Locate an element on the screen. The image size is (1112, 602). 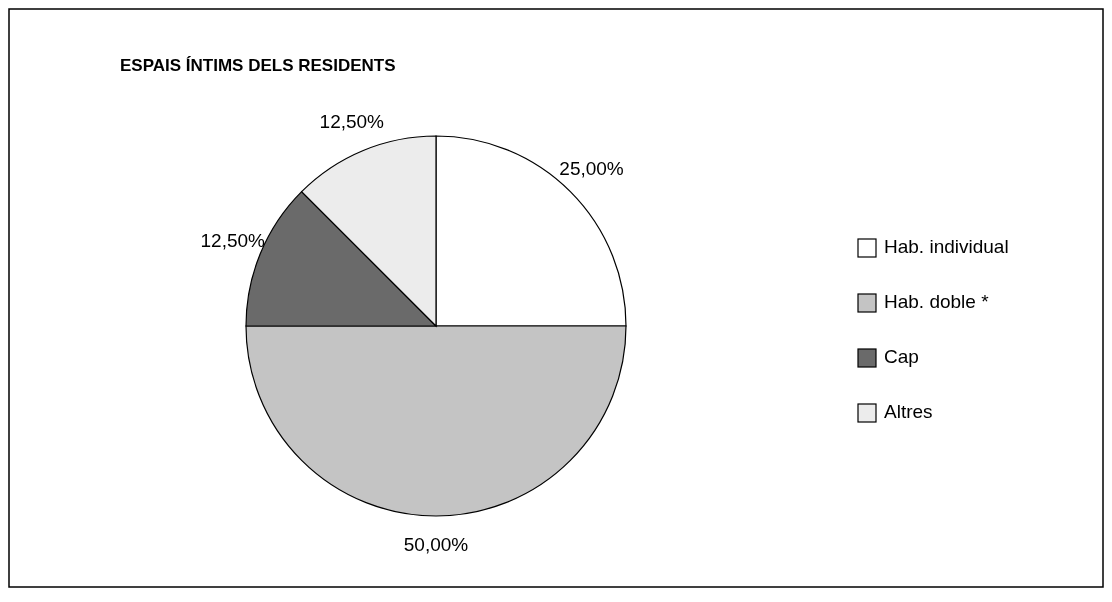
data-label: 25,00% is located at coordinates (591, 169).